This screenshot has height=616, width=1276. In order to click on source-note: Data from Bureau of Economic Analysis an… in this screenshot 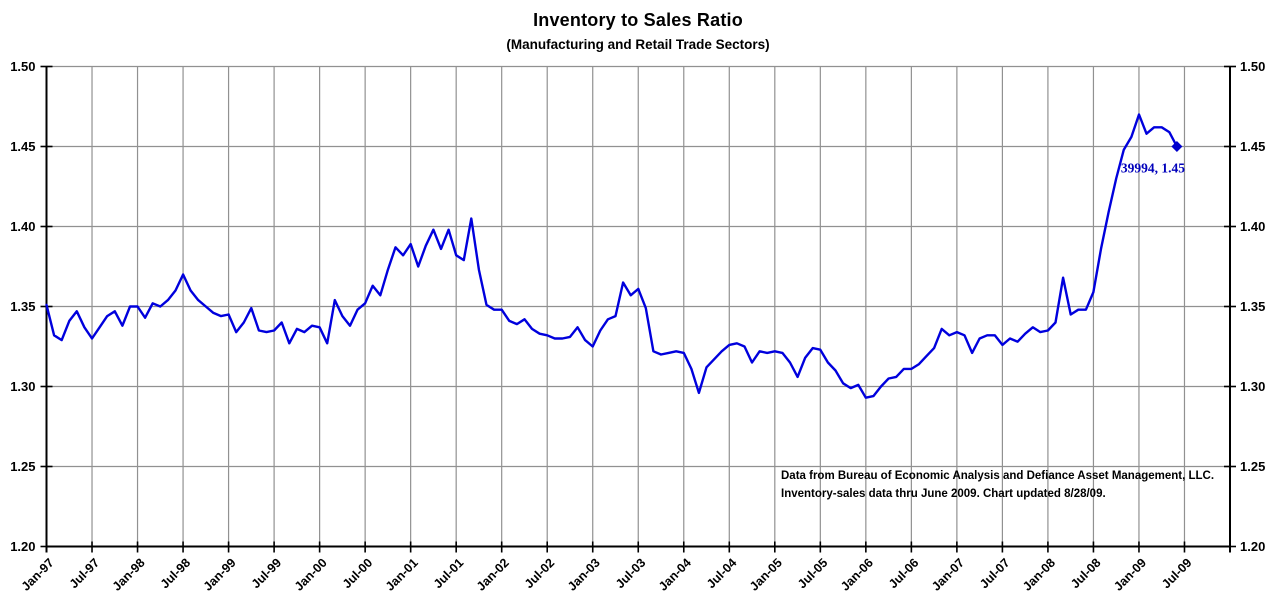, I will do `click(1016, 485)`.